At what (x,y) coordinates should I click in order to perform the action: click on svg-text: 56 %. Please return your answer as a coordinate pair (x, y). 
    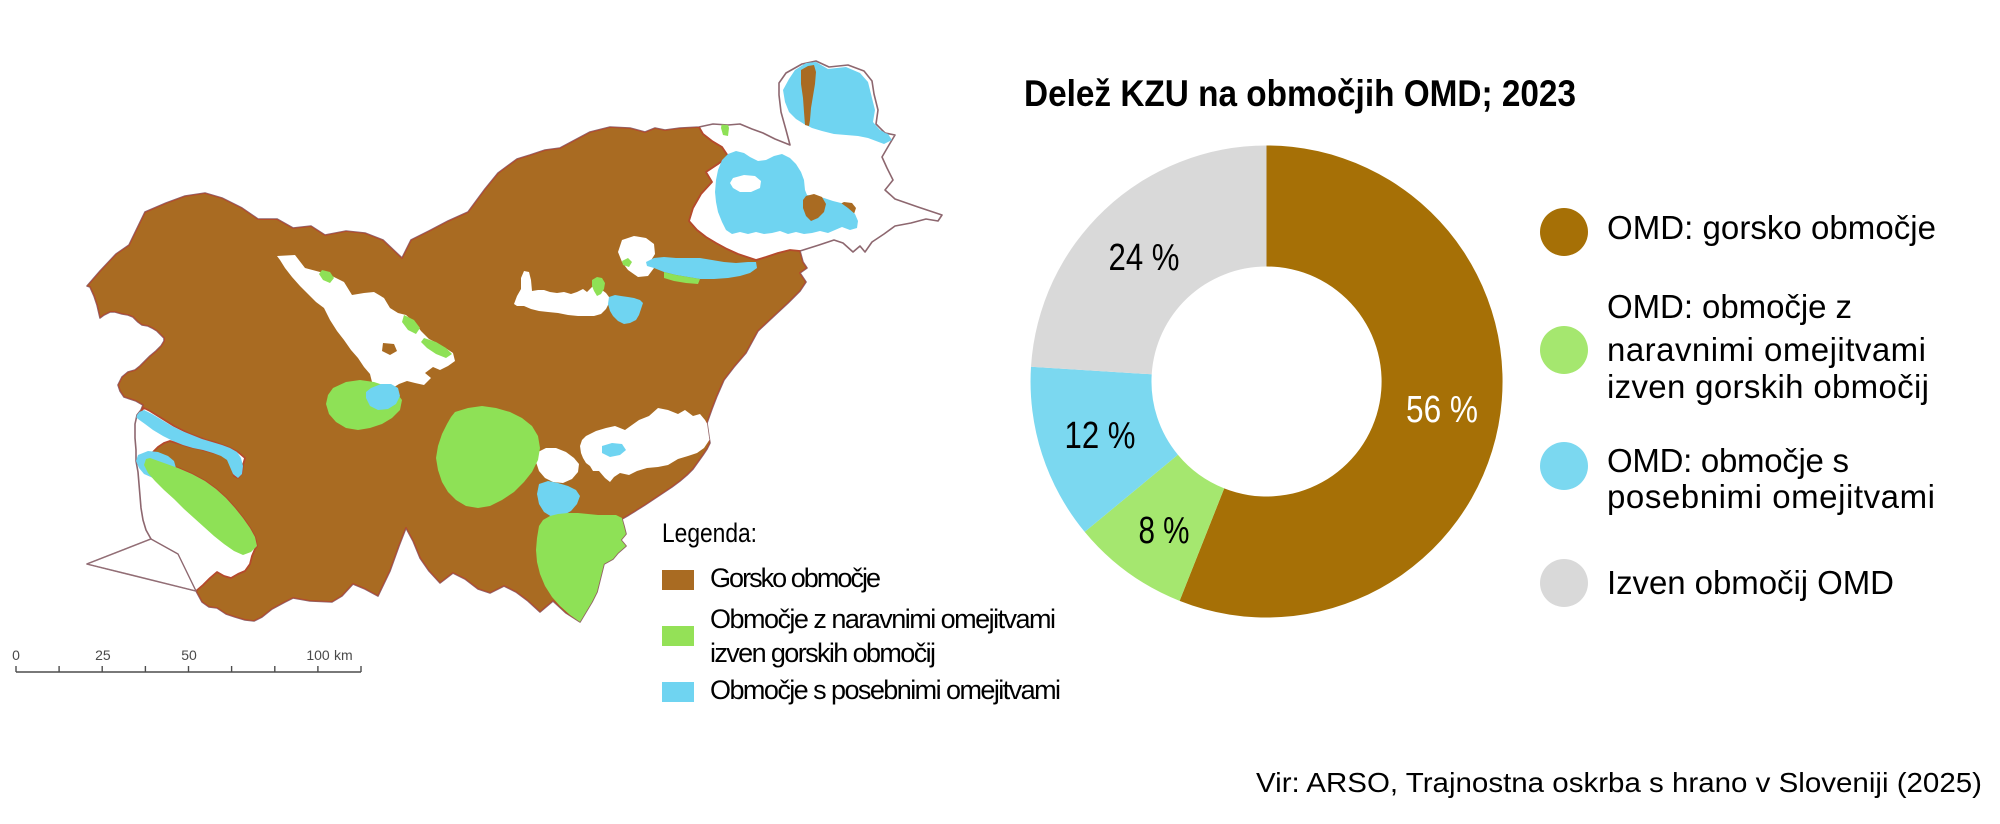
    Looking at the image, I should click on (1442, 410).